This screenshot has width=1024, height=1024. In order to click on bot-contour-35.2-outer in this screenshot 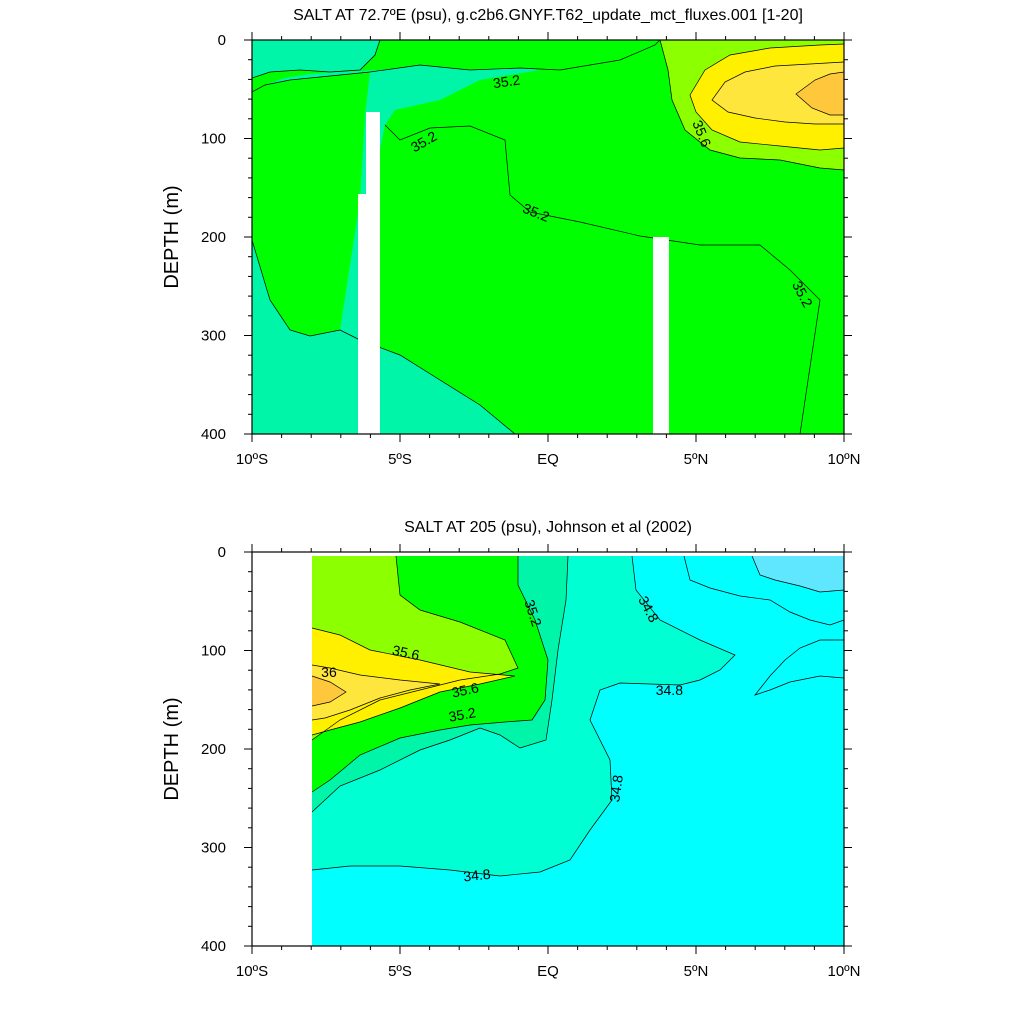, I will do `click(440, 684)`.